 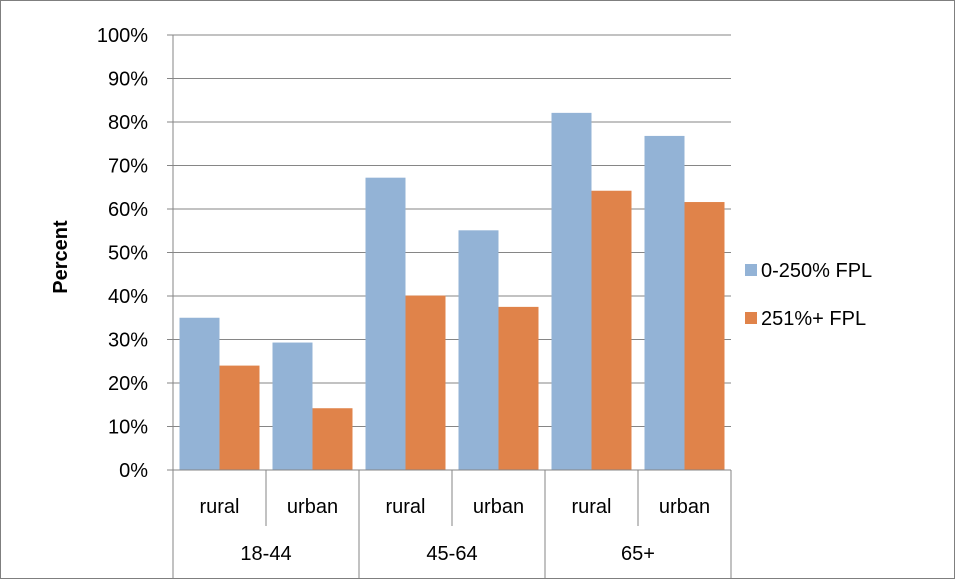 I want to click on y-tick-label: 30%, so click(x=128, y=341).